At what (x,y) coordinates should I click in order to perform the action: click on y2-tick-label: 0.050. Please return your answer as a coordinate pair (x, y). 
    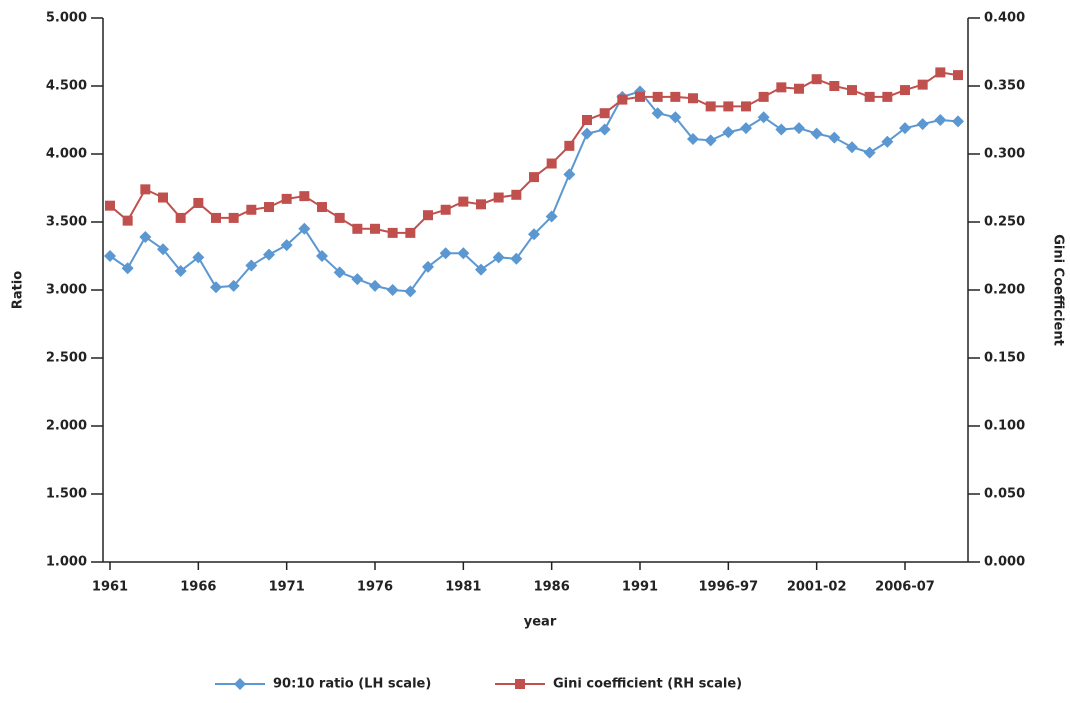
    Looking at the image, I should click on (1004, 494).